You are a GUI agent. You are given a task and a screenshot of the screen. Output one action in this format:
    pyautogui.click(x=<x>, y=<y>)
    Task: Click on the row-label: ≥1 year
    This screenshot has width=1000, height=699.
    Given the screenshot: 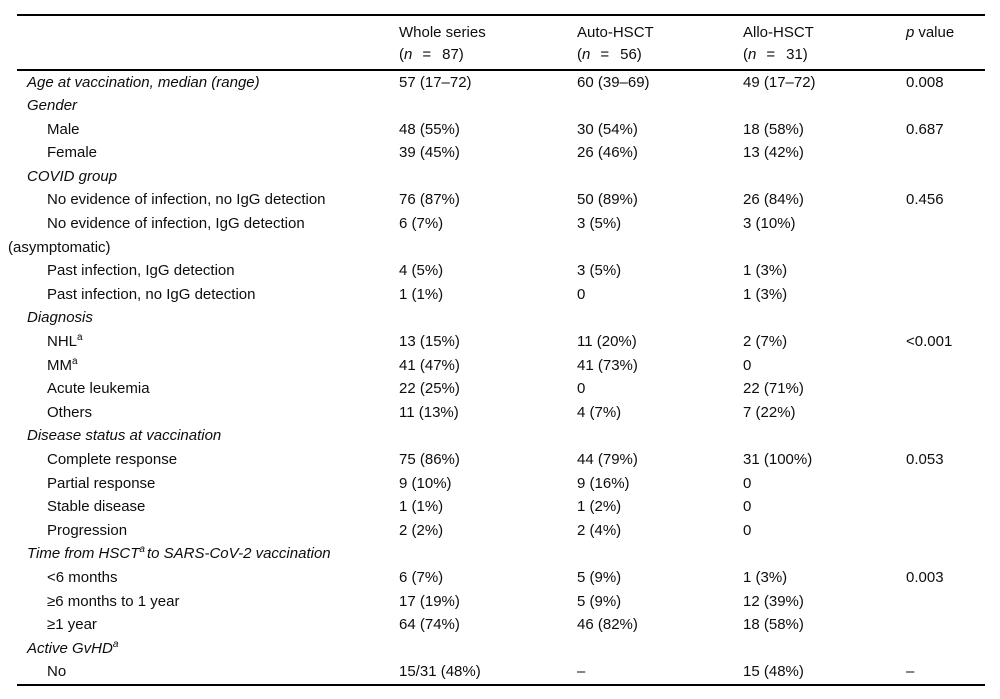 What is the action you would take?
    pyautogui.click(x=199, y=625)
    